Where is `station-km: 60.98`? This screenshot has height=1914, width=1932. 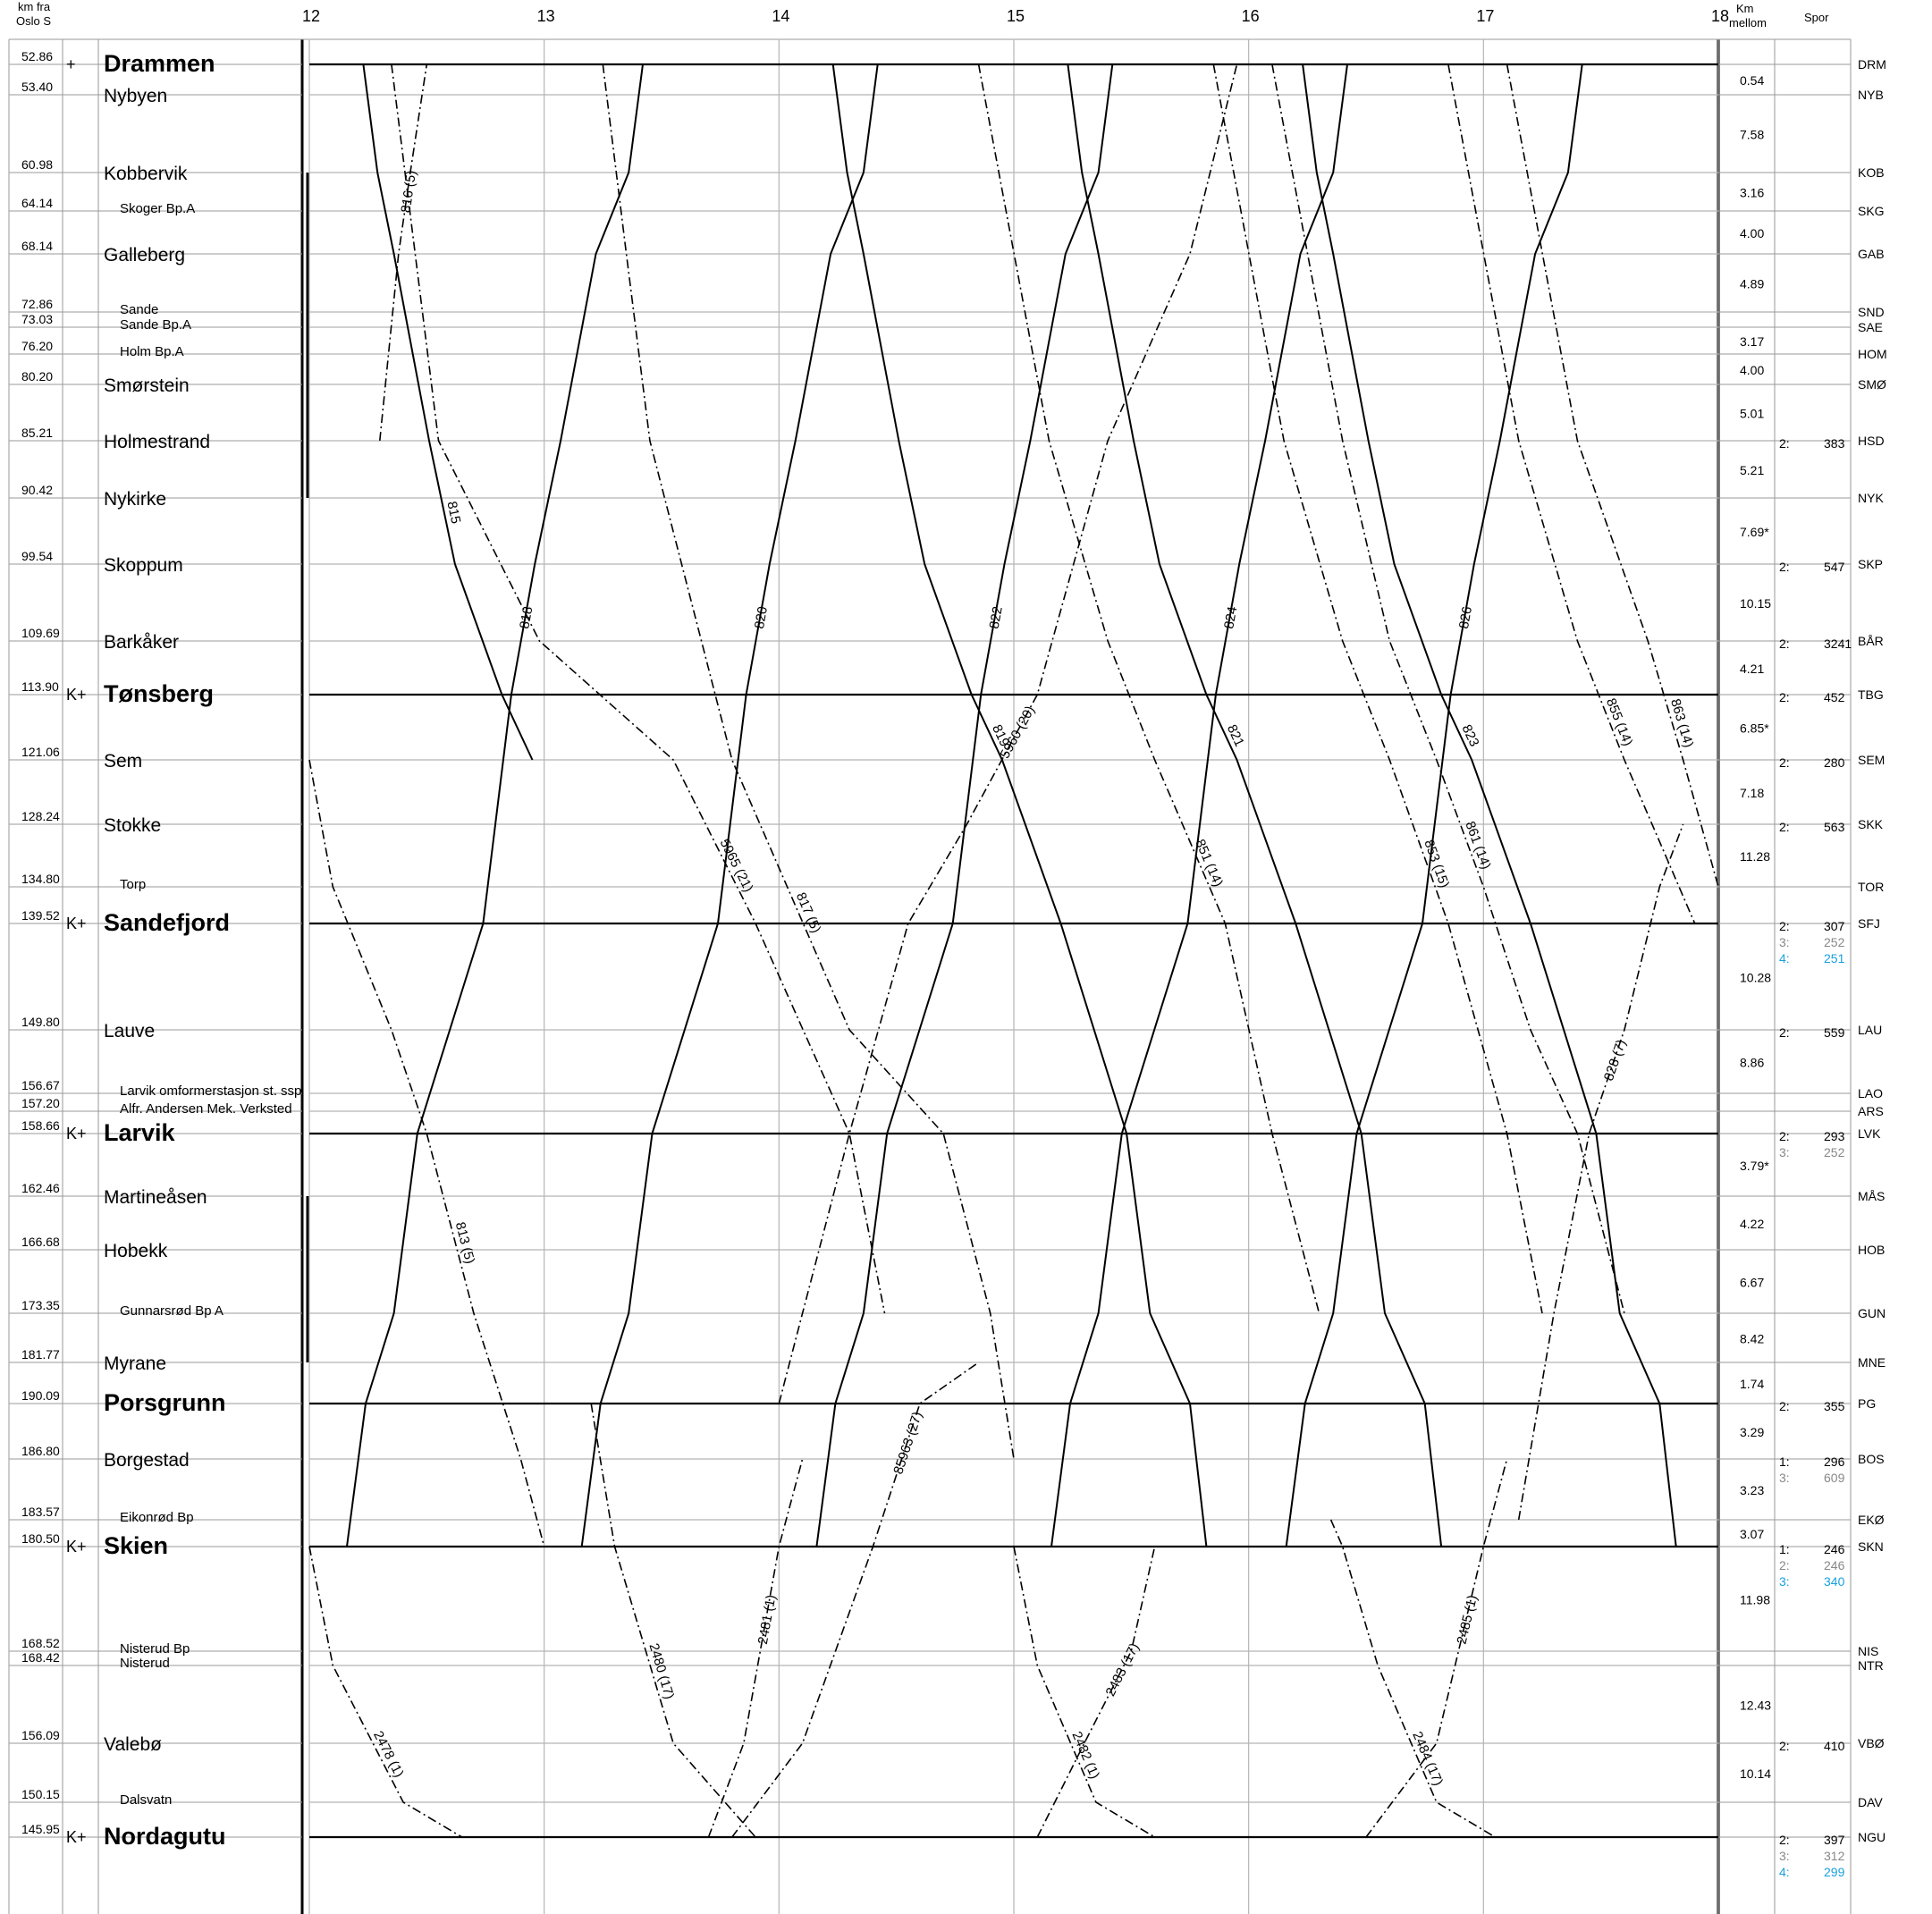 station-km: 60.98 is located at coordinates (37, 164).